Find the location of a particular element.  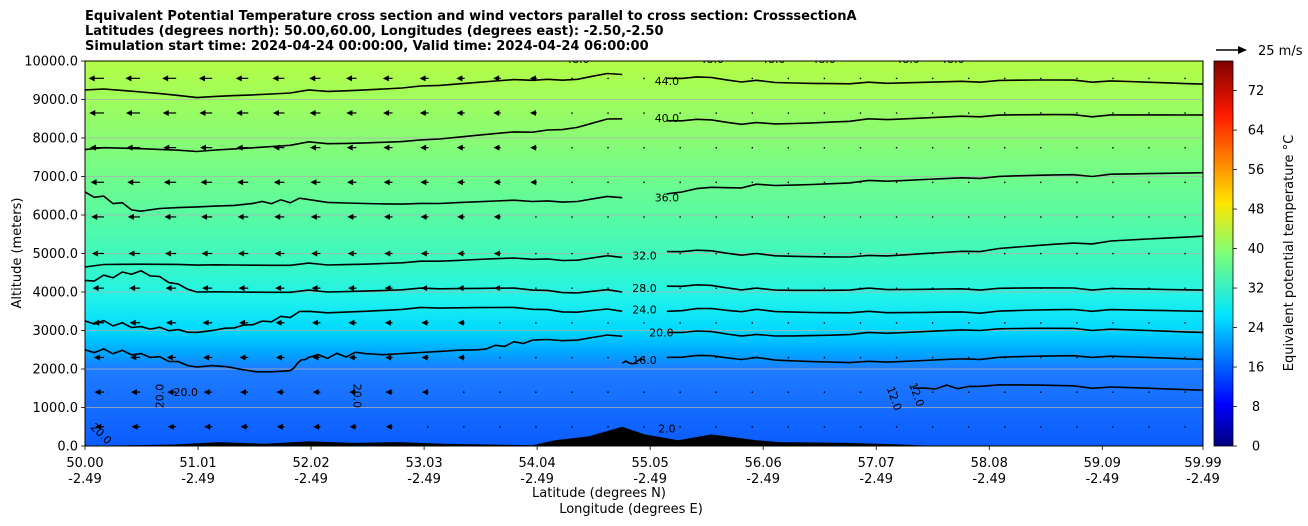

contour-label: 20.0 is located at coordinates (357, 396).